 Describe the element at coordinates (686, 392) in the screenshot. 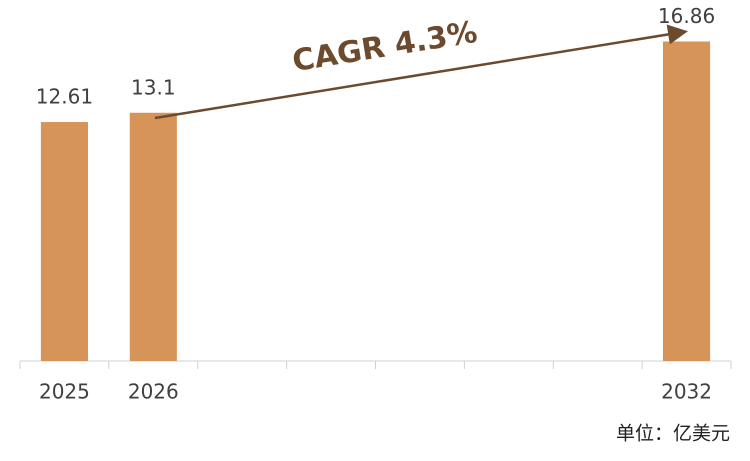

I see `x-tick-label: 2032` at that location.